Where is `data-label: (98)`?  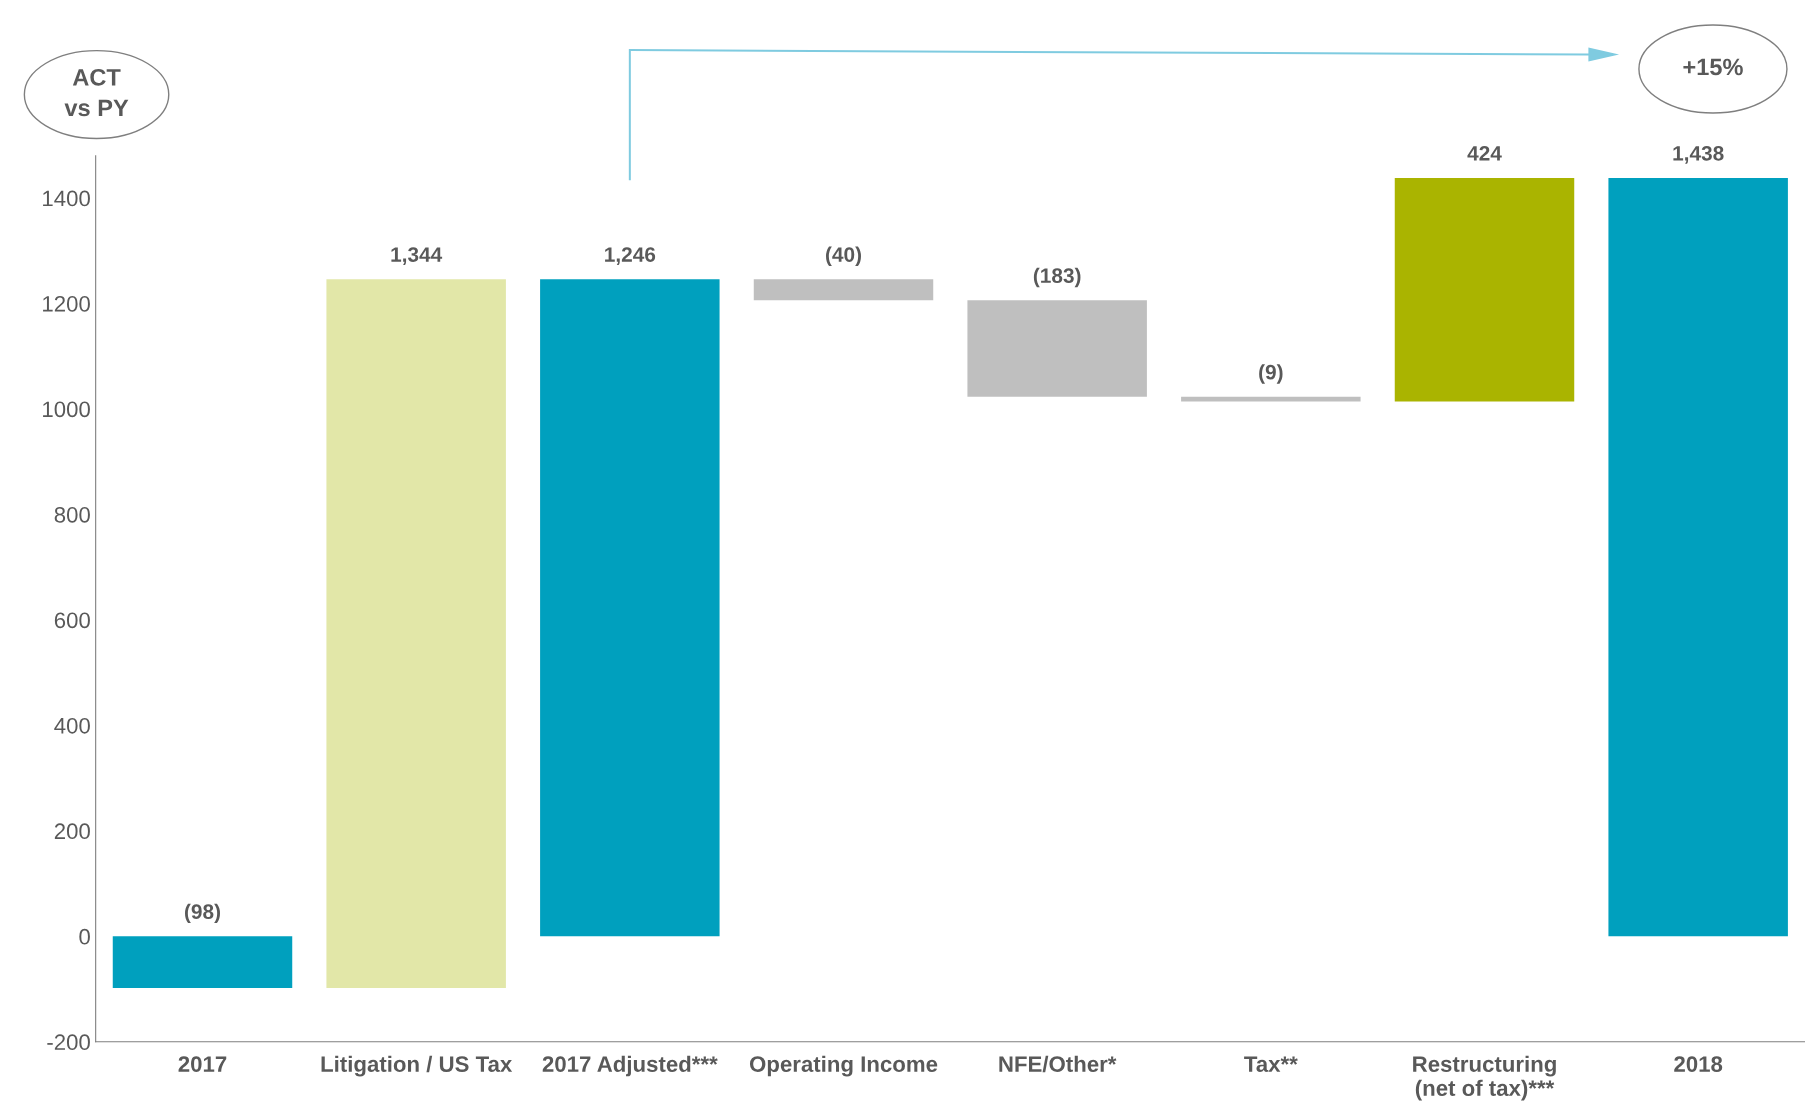 data-label: (98) is located at coordinates (202, 913).